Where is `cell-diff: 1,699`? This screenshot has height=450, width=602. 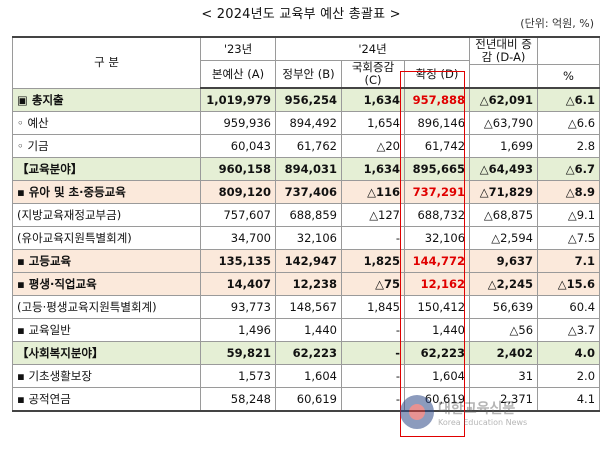
cell-diff: 1,699 is located at coordinates (504, 146).